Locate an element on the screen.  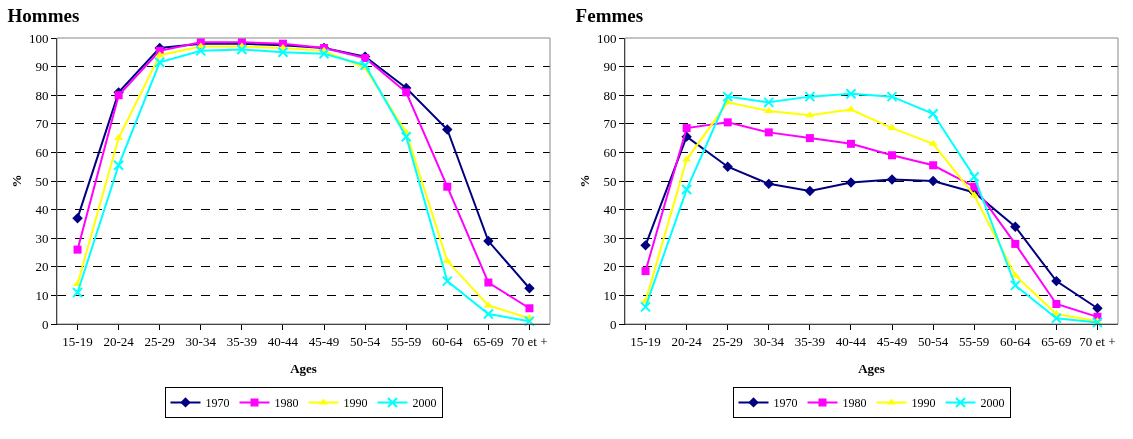
chart-title: Femmes is located at coordinates (609, 15).